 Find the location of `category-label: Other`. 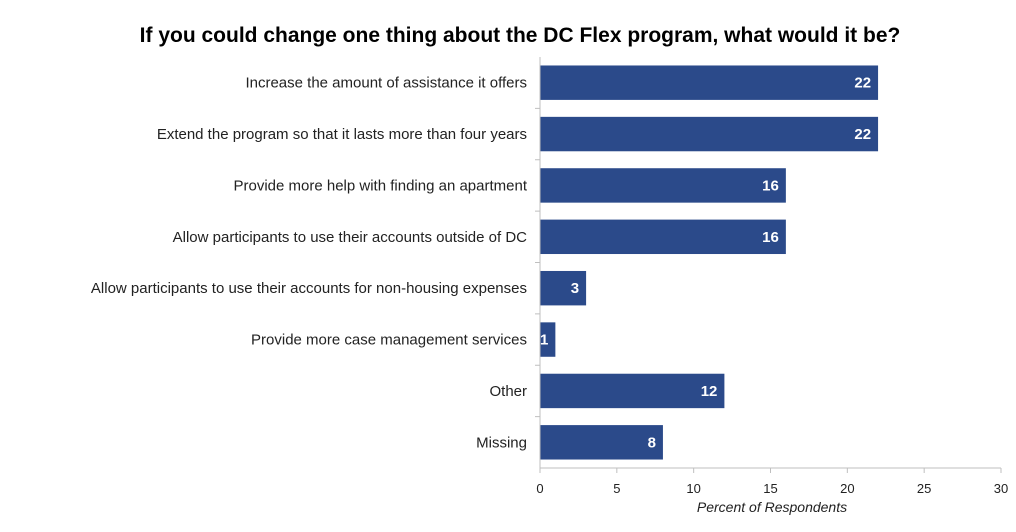

category-label: Other is located at coordinates (508, 391).